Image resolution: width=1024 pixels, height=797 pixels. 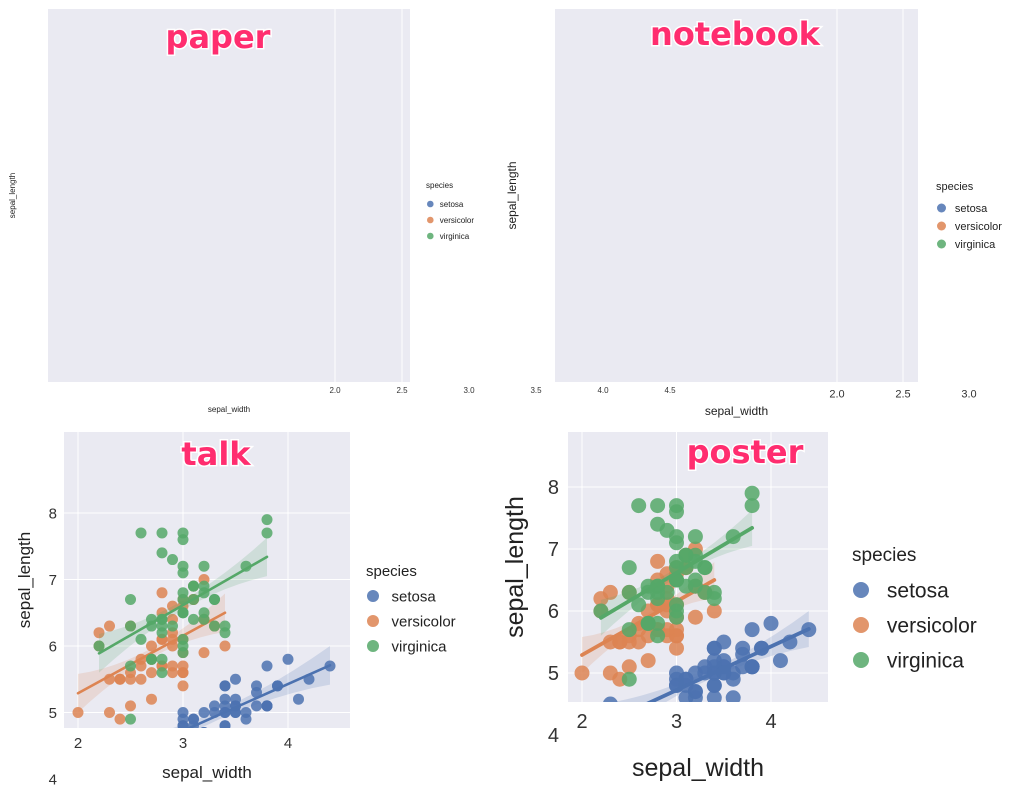 What do you see at coordinates (218, 37) in the screenshot?
I see `context-banner-paper: paper` at bounding box center [218, 37].